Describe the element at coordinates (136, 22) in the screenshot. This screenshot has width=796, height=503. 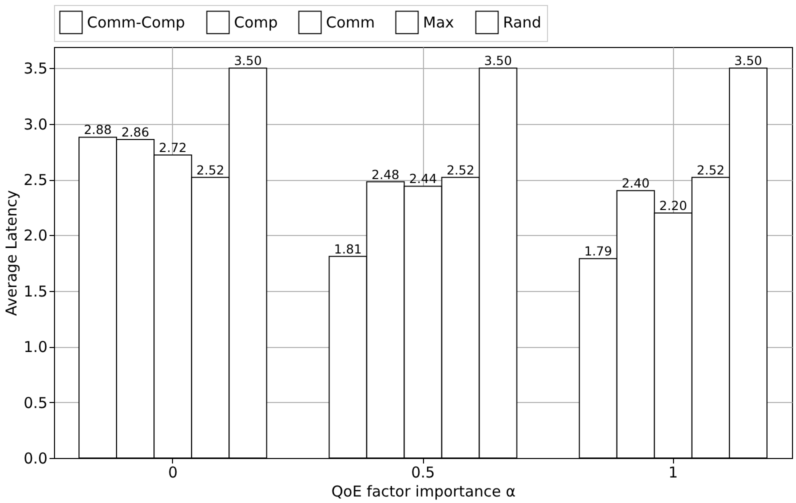
I see `legend-label: Comm-Comp` at that location.